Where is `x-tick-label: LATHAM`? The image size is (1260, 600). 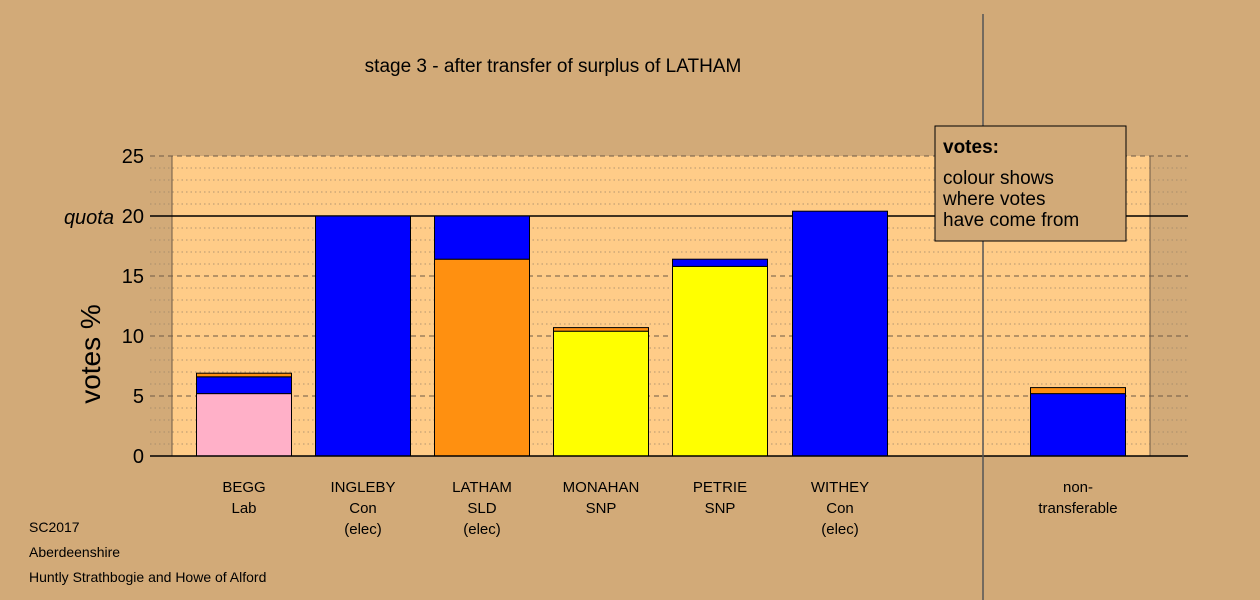
x-tick-label: LATHAM is located at coordinates (482, 487).